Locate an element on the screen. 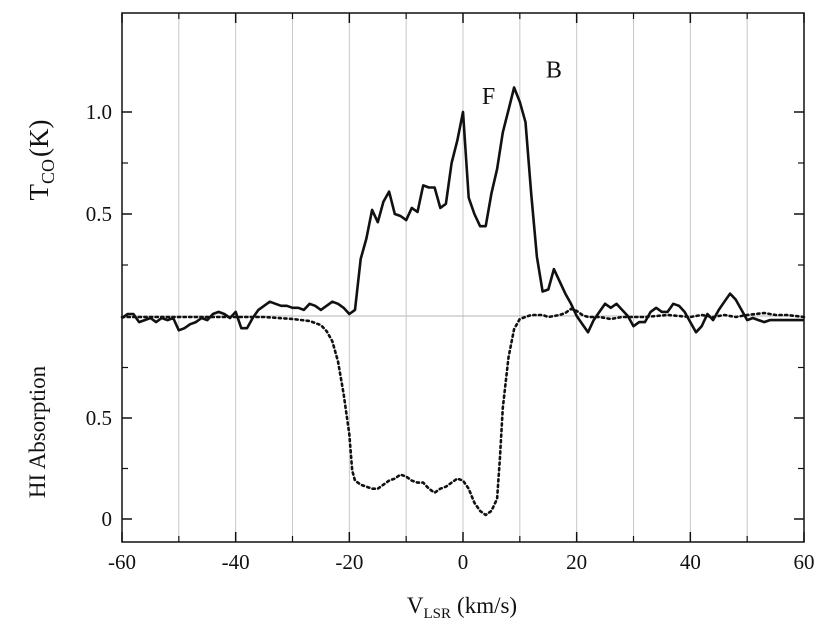  x-axis-title-unit: (km/s) is located at coordinates (487, 605).